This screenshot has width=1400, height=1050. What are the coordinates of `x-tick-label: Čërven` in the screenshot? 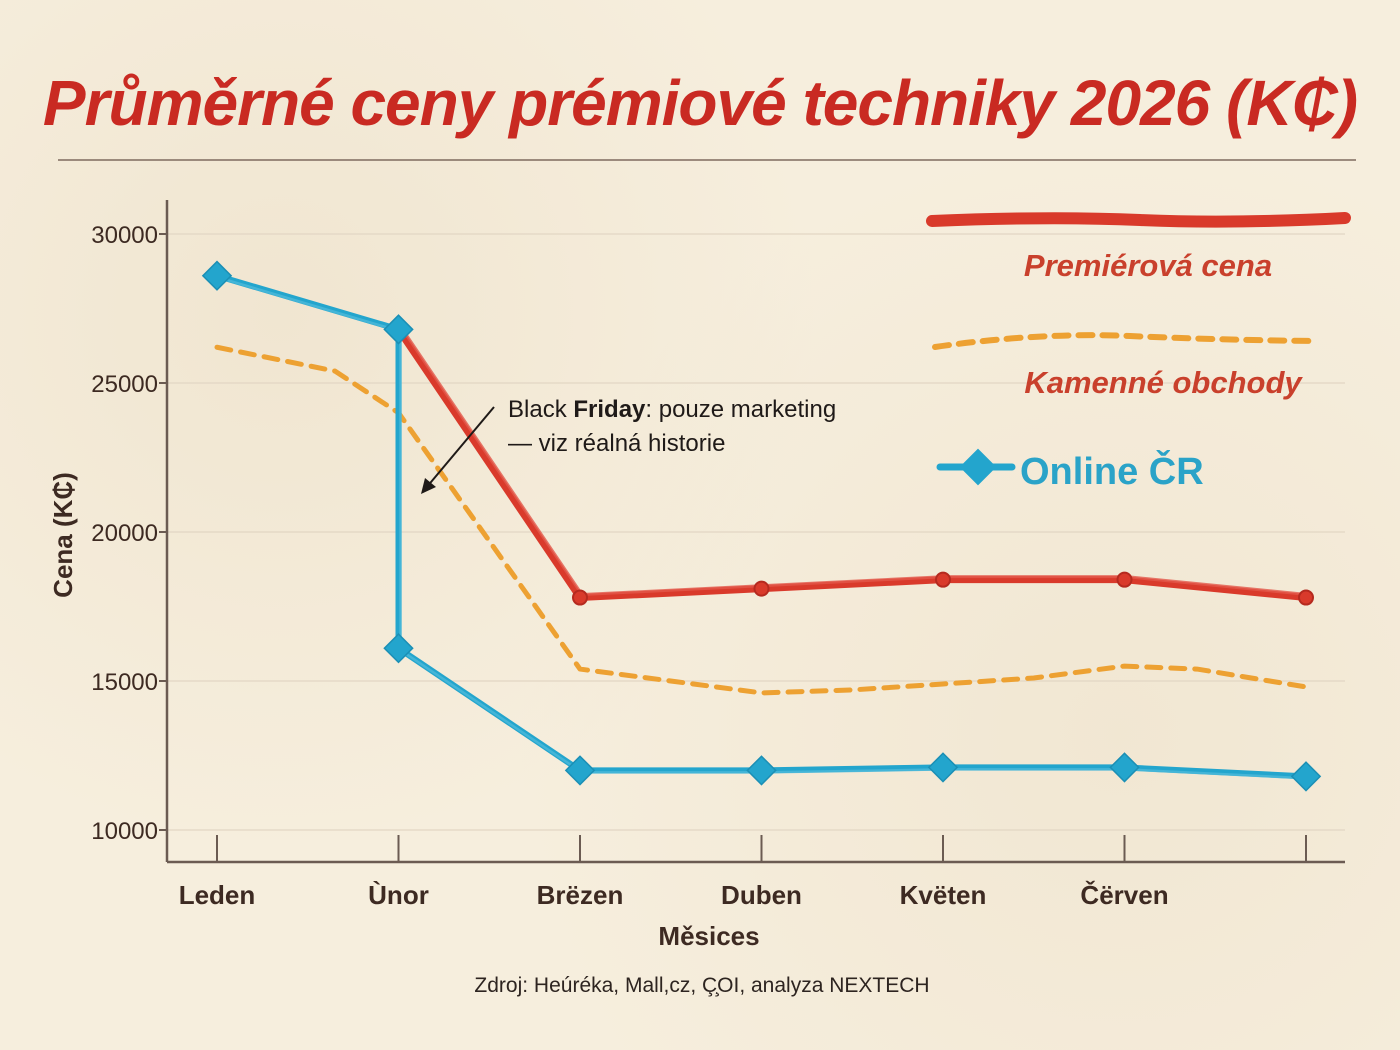 It's located at (1124, 895).